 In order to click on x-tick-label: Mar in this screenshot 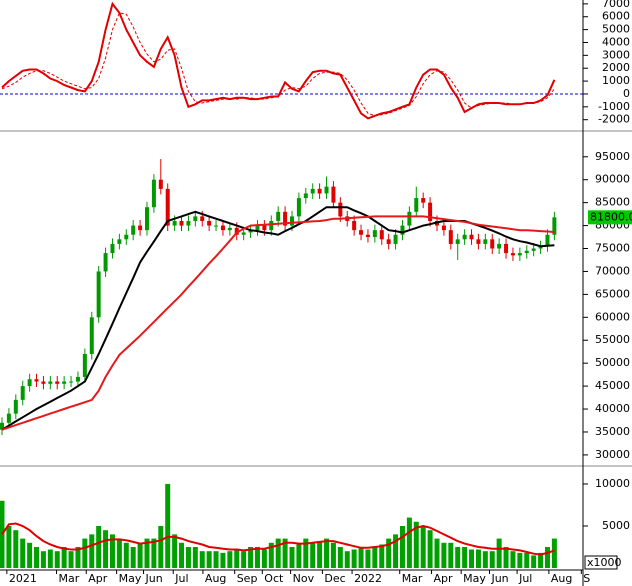, I will do `click(69, 578)`.